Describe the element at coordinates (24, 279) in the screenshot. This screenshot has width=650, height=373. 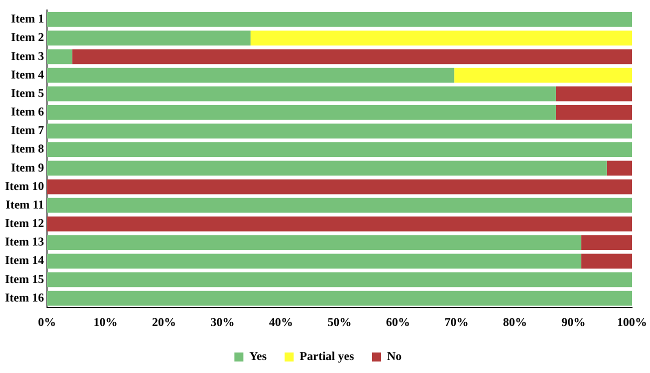
I see `y-tick-label: Item 15` at that location.